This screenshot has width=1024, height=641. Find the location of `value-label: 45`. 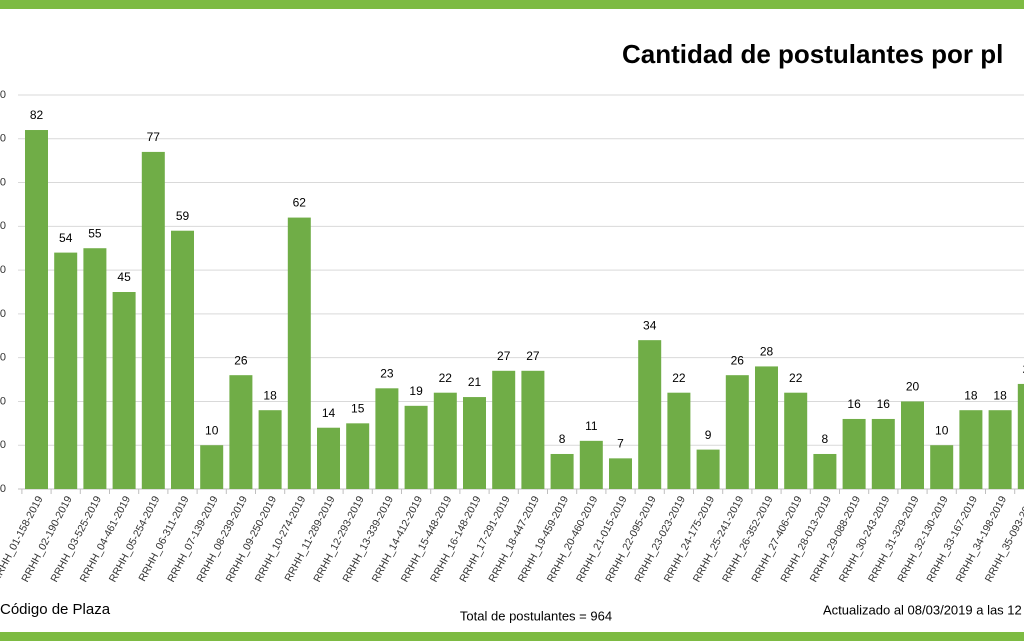

value-label: 45 is located at coordinates (124, 277).